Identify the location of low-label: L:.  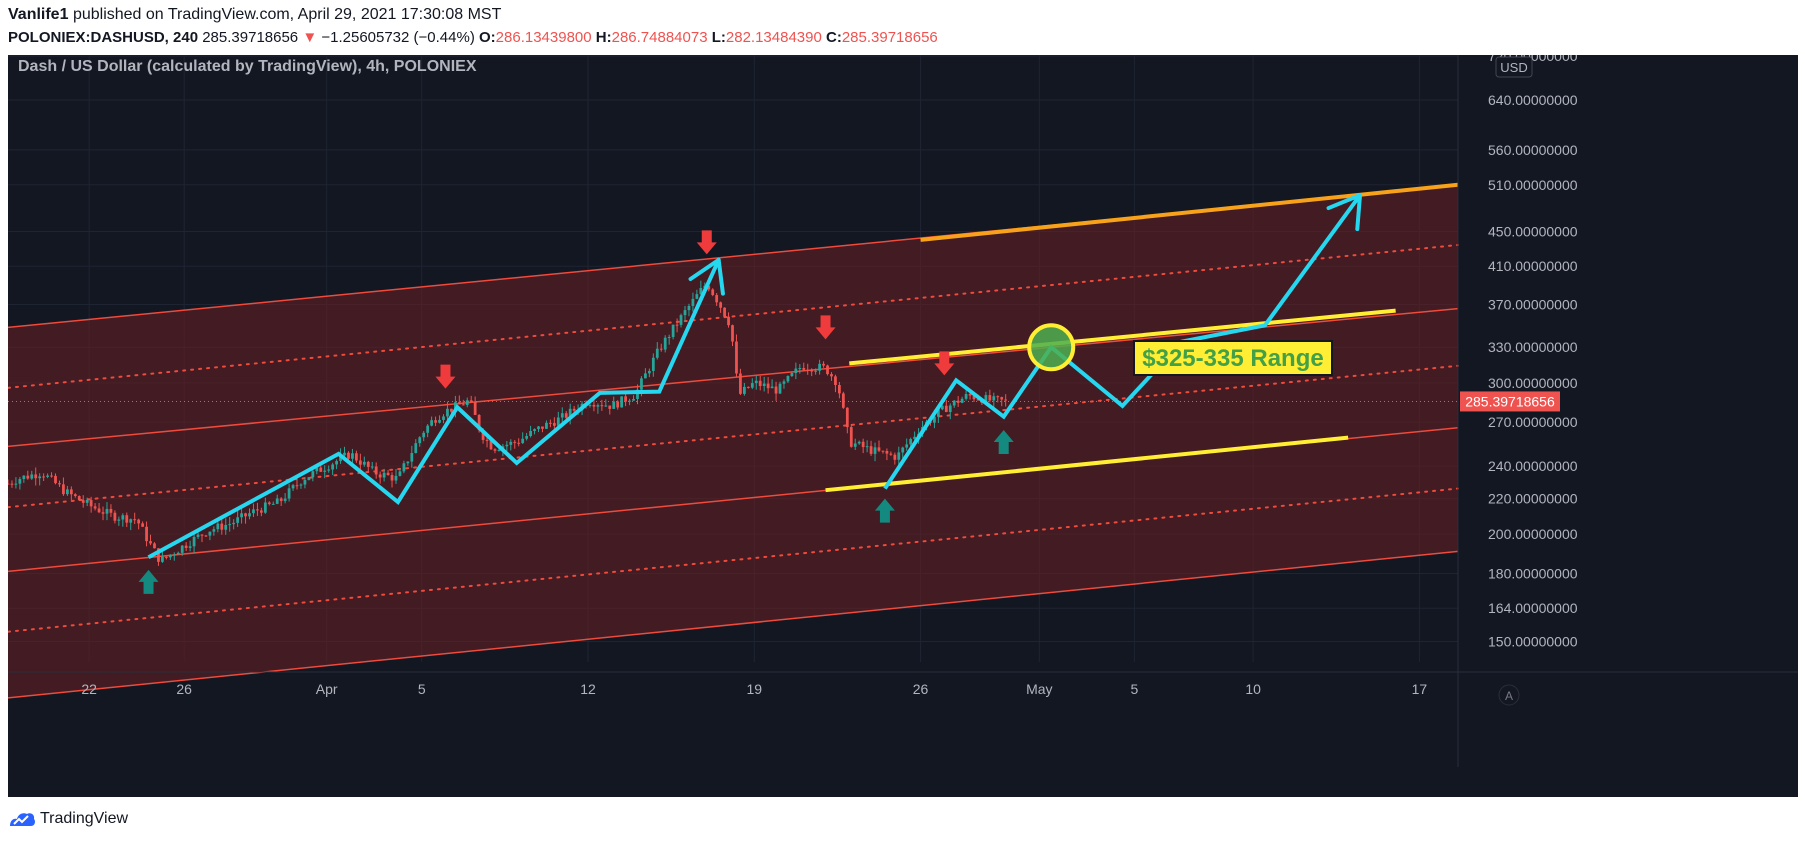
(718, 37).